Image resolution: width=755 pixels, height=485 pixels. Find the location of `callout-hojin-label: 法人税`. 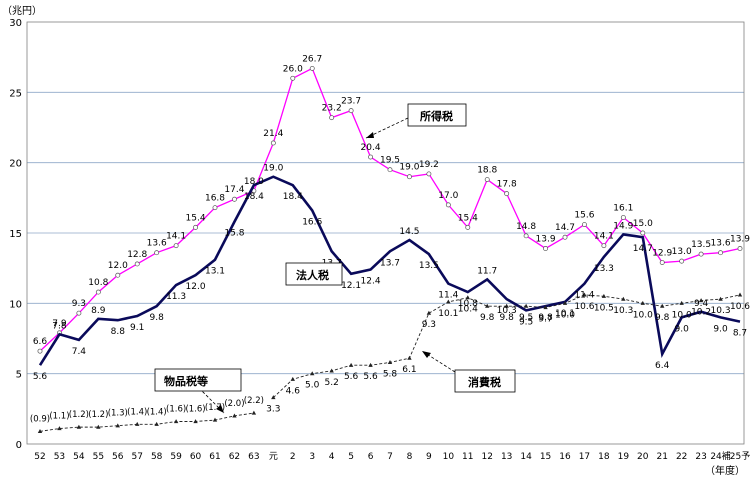

callout-hojin-label: 法人税 is located at coordinates (312, 275).